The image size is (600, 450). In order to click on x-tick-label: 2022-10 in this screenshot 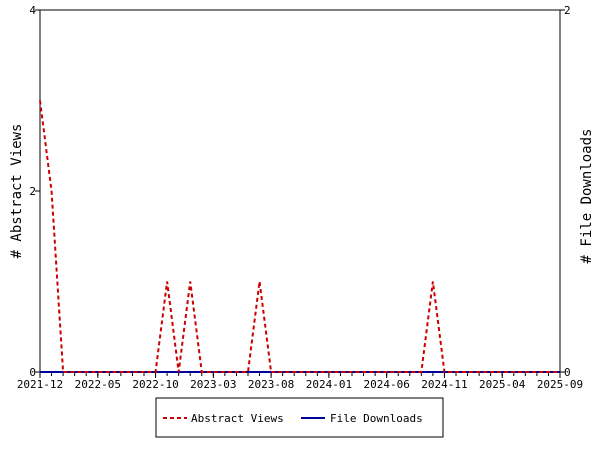, I will do `click(155, 384)`.